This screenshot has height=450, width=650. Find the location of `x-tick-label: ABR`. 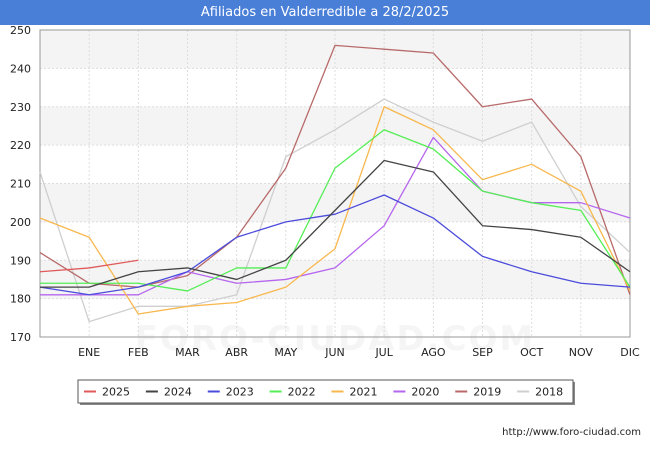

x-tick-label: ABR is located at coordinates (236, 352).